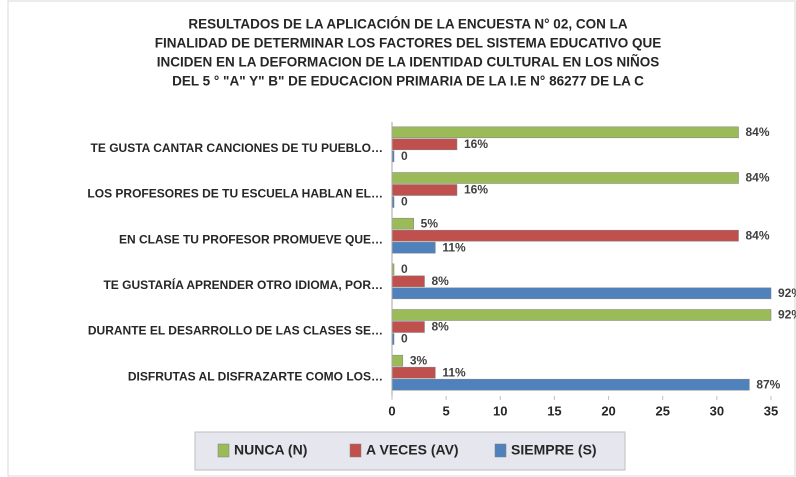 This screenshot has width=796, height=477. What do you see at coordinates (500, 410) in the screenshot?
I see `x-tick-label: 10` at bounding box center [500, 410].